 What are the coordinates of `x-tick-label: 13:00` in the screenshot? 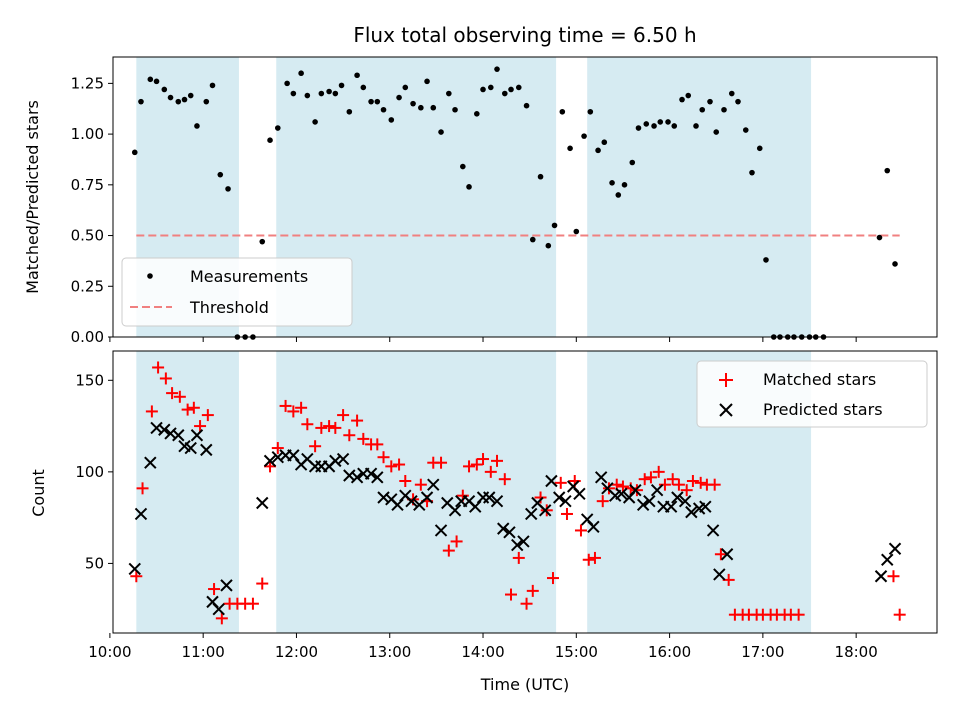 It's located at (389, 652).